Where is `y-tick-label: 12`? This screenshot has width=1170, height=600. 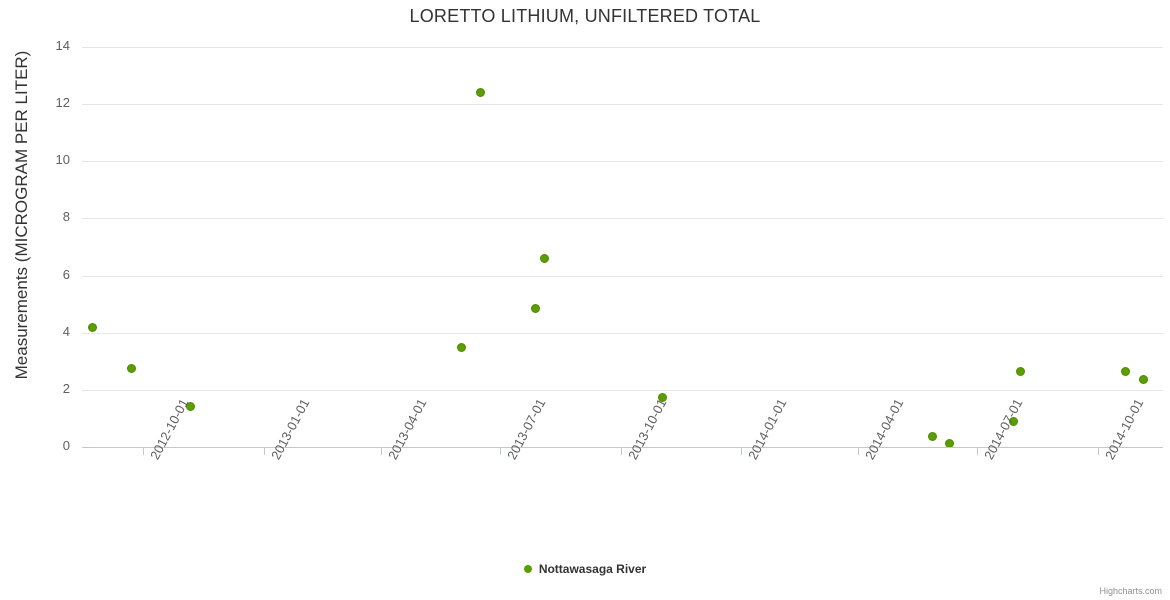
y-tick-label: 12 is located at coordinates (62, 102).